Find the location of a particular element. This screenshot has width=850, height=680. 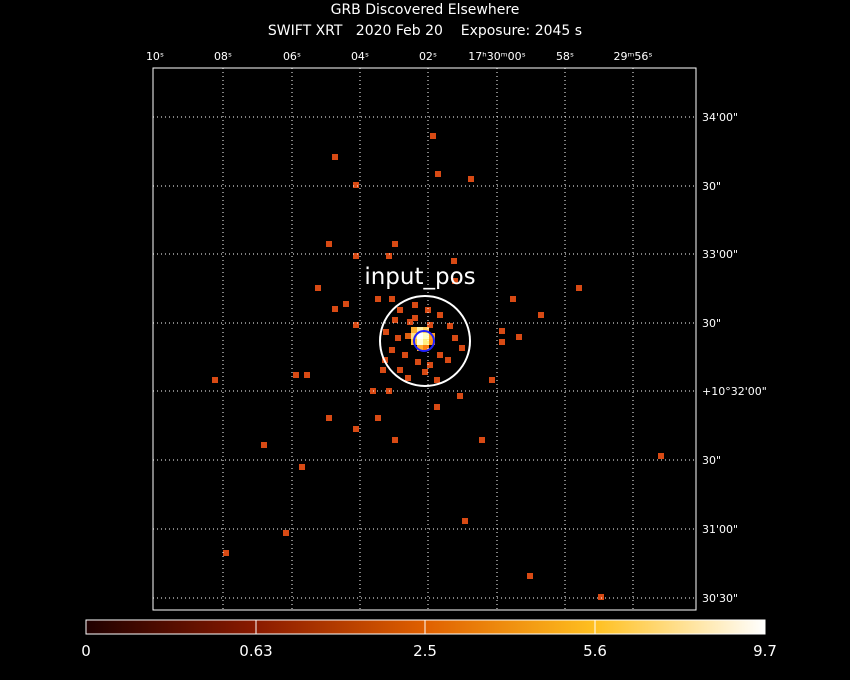

colorbar-label: 5.6 is located at coordinates (595, 651).